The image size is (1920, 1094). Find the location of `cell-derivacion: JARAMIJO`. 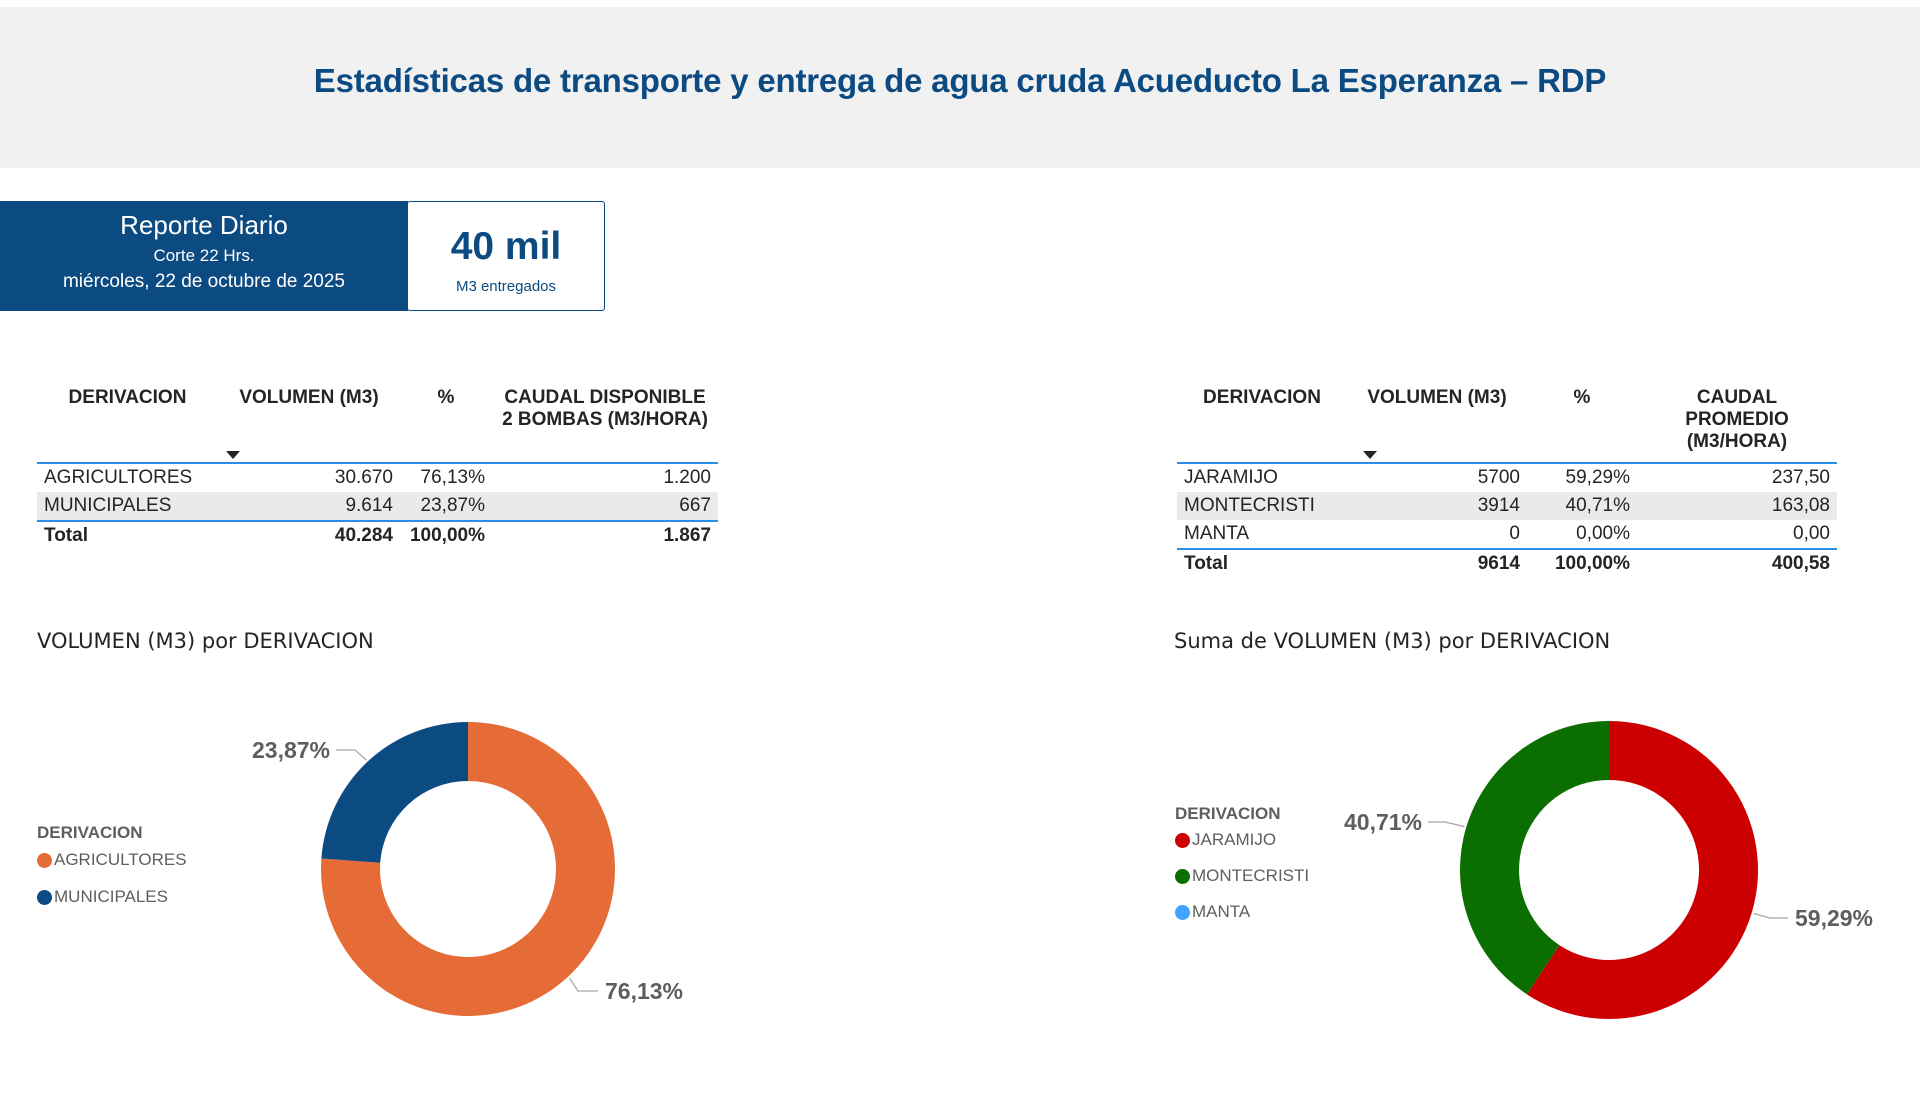

cell-derivacion: JARAMIJO is located at coordinates (1262, 477).